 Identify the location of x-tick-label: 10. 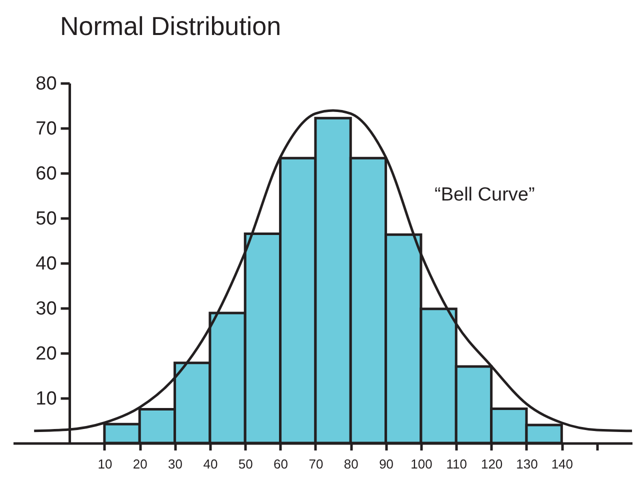
(105, 464).